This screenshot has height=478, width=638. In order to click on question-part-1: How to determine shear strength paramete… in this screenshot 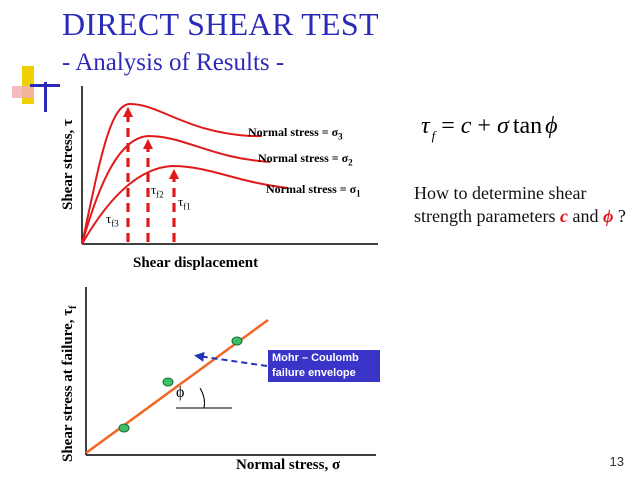, I will do `click(500, 204)`.